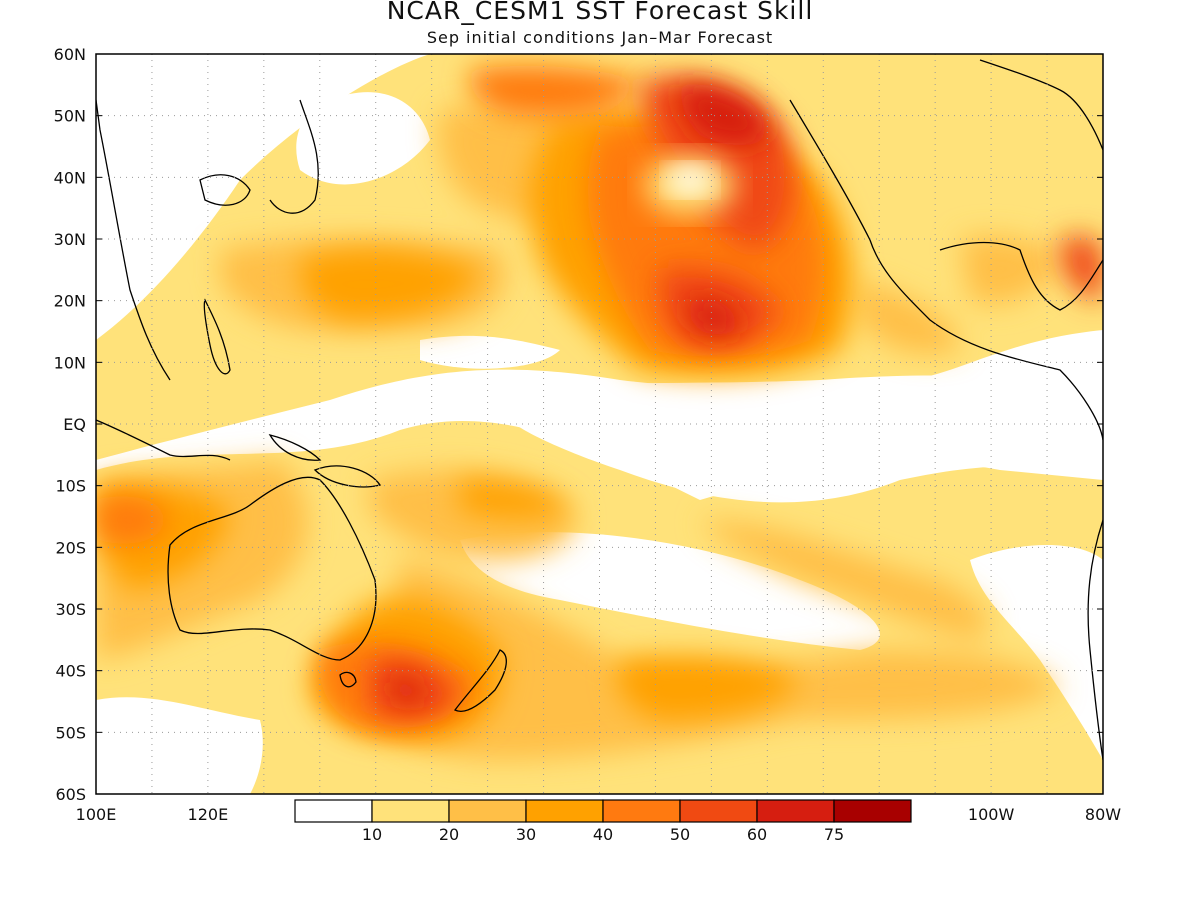  I want to click on lat-label: 40N, so click(70, 177).